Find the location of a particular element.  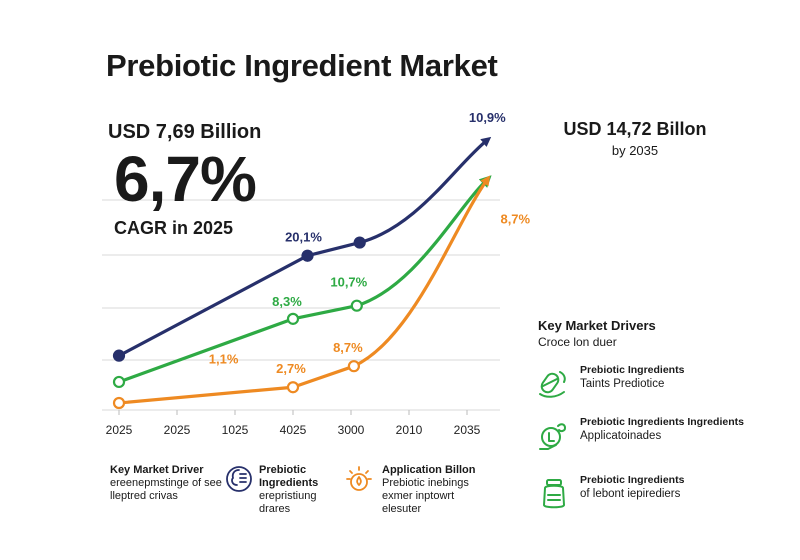

cagr-label: CAGR in 2025 is located at coordinates (174, 228).